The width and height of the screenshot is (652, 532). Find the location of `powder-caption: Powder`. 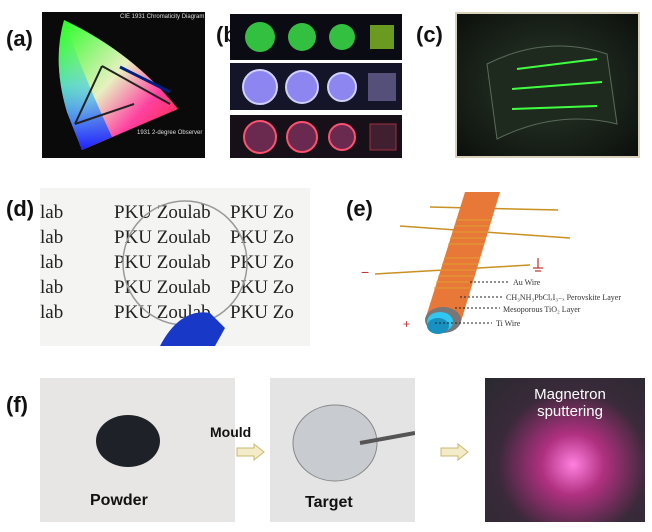

powder-caption: Powder is located at coordinates (119, 500).